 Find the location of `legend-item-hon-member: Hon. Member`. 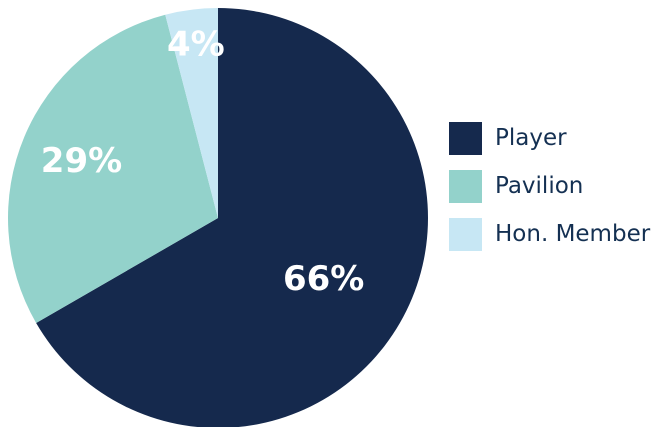

legend-item-hon-member: Hon. Member is located at coordinates (549, 234).